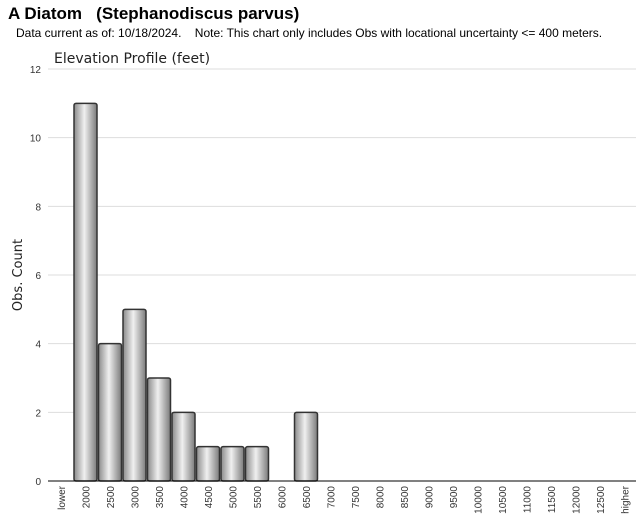  Describe the element at coordinates (577, 500) in the screenshot. I see `x-tick-label: 12000` at that location.